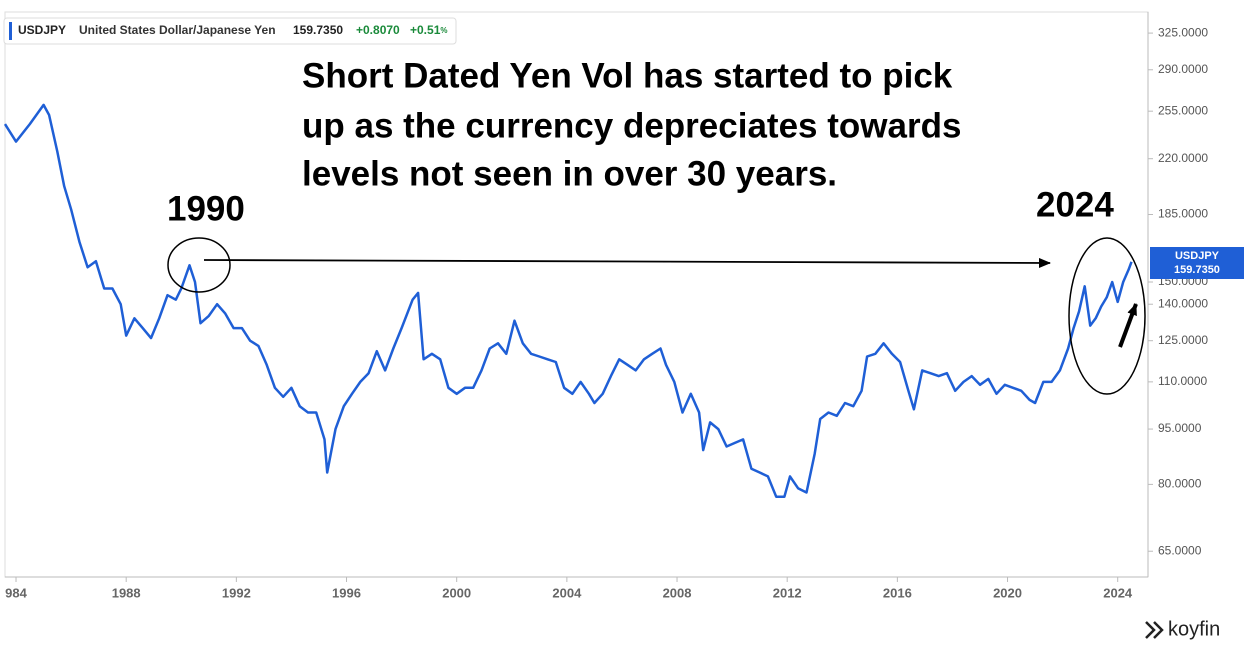  What do you see at coordinates (318, 30) in the screenshot?
I see `header-price: 159.7350` at bounding box center [318, 30].